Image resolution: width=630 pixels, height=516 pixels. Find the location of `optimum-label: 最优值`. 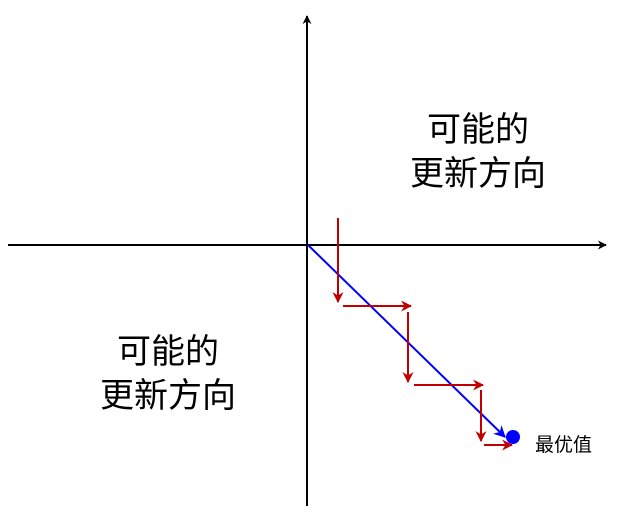

optimum-label: 最优值 is located at coordinates (564, 445).